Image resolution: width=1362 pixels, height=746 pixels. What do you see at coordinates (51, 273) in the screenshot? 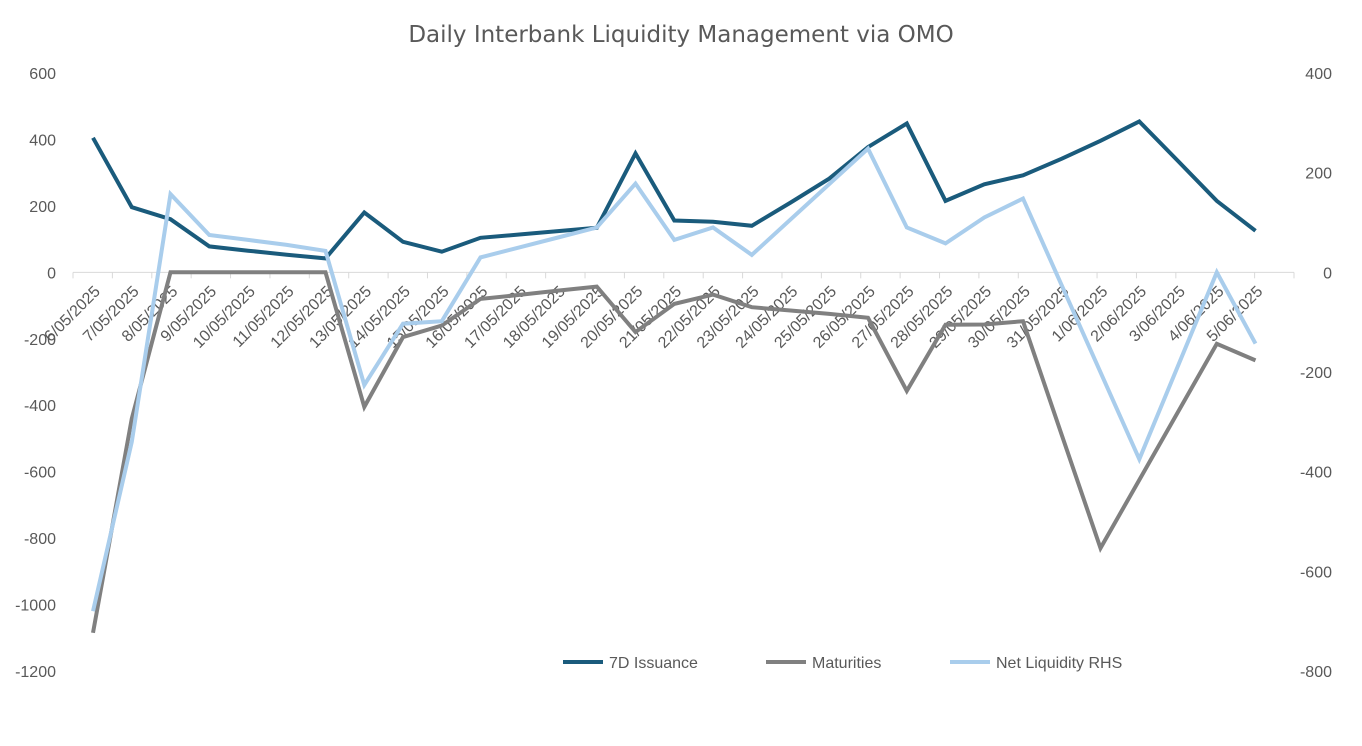
I see `left-tick-label: 0` at bounding box center [51, 273].